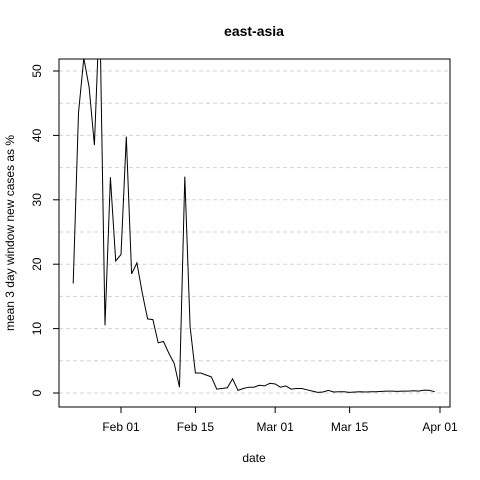 The height and width of the screenshot is (480, 480). What do you see at coordinates (254, 458) in the screenshot?
I see `x-axis-label: date` at bounding box center [254, 458].